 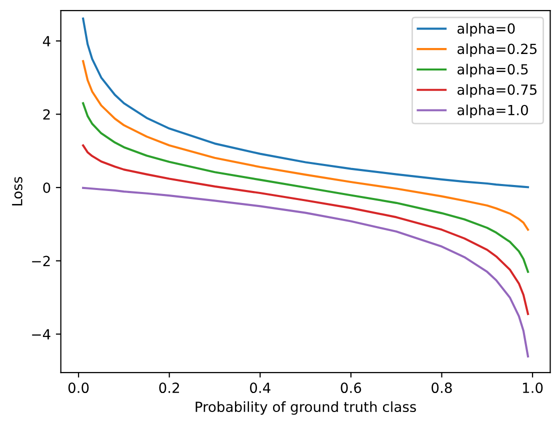 What do you see at coordinates (493, 71) in the screenshot?
I see `legend-label: alpha=0.5` at bounding box center [493, 71].